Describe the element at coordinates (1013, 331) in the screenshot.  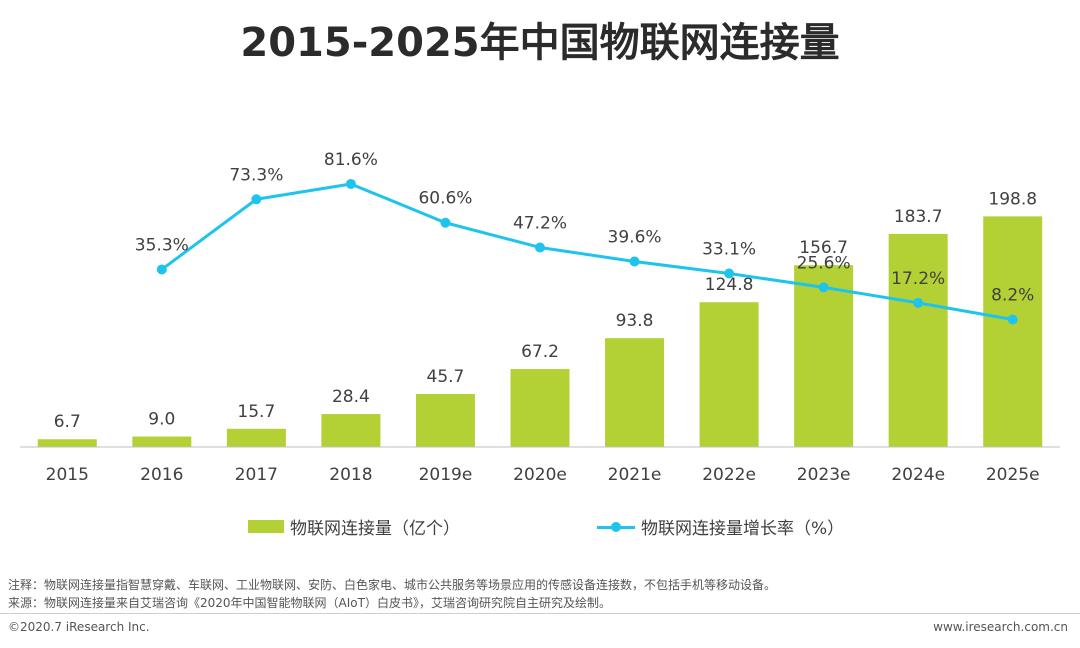
I see `bar-2025e` at that location.